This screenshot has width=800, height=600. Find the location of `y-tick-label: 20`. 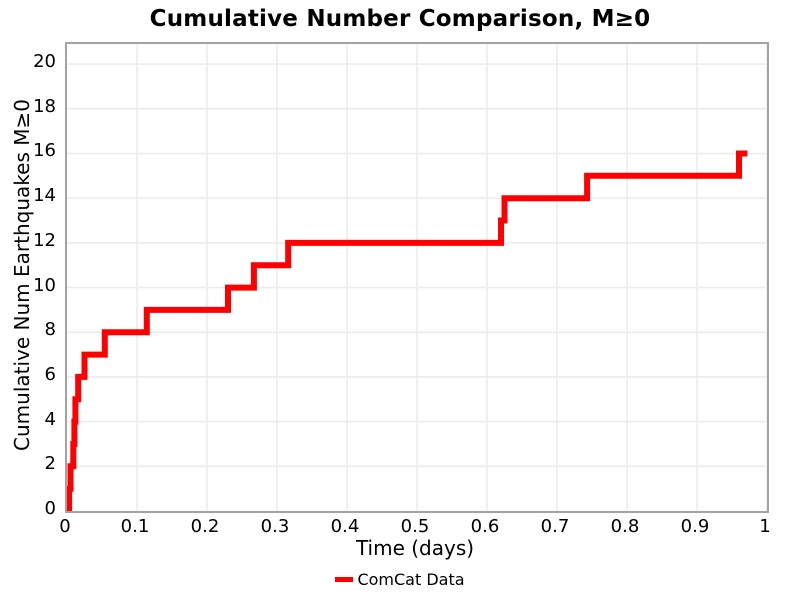

y-tick-label: 20 is located at coordinates (44, 62).